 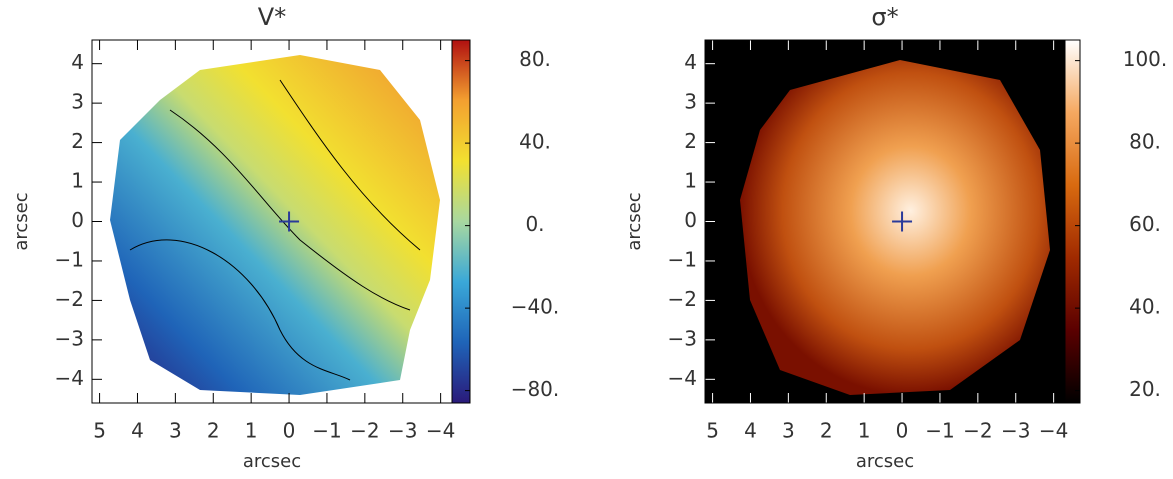 I want to click on colorbar-tick-label: −80., so click(x=535, y=389).